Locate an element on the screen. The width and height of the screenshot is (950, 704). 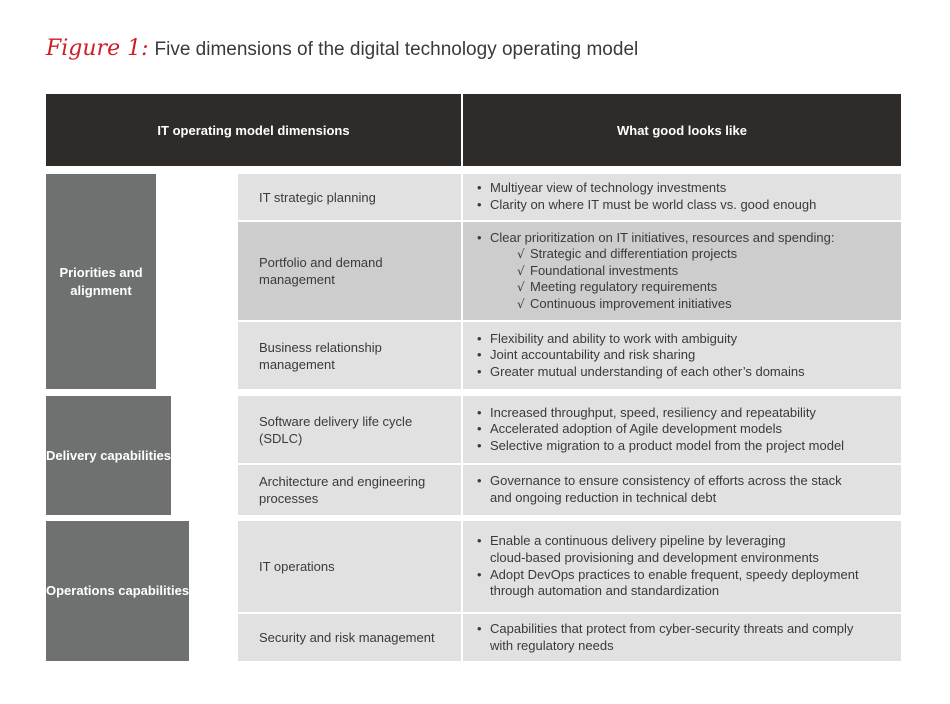
group-label: Operations capabilities is located at coordinates (118, 590).